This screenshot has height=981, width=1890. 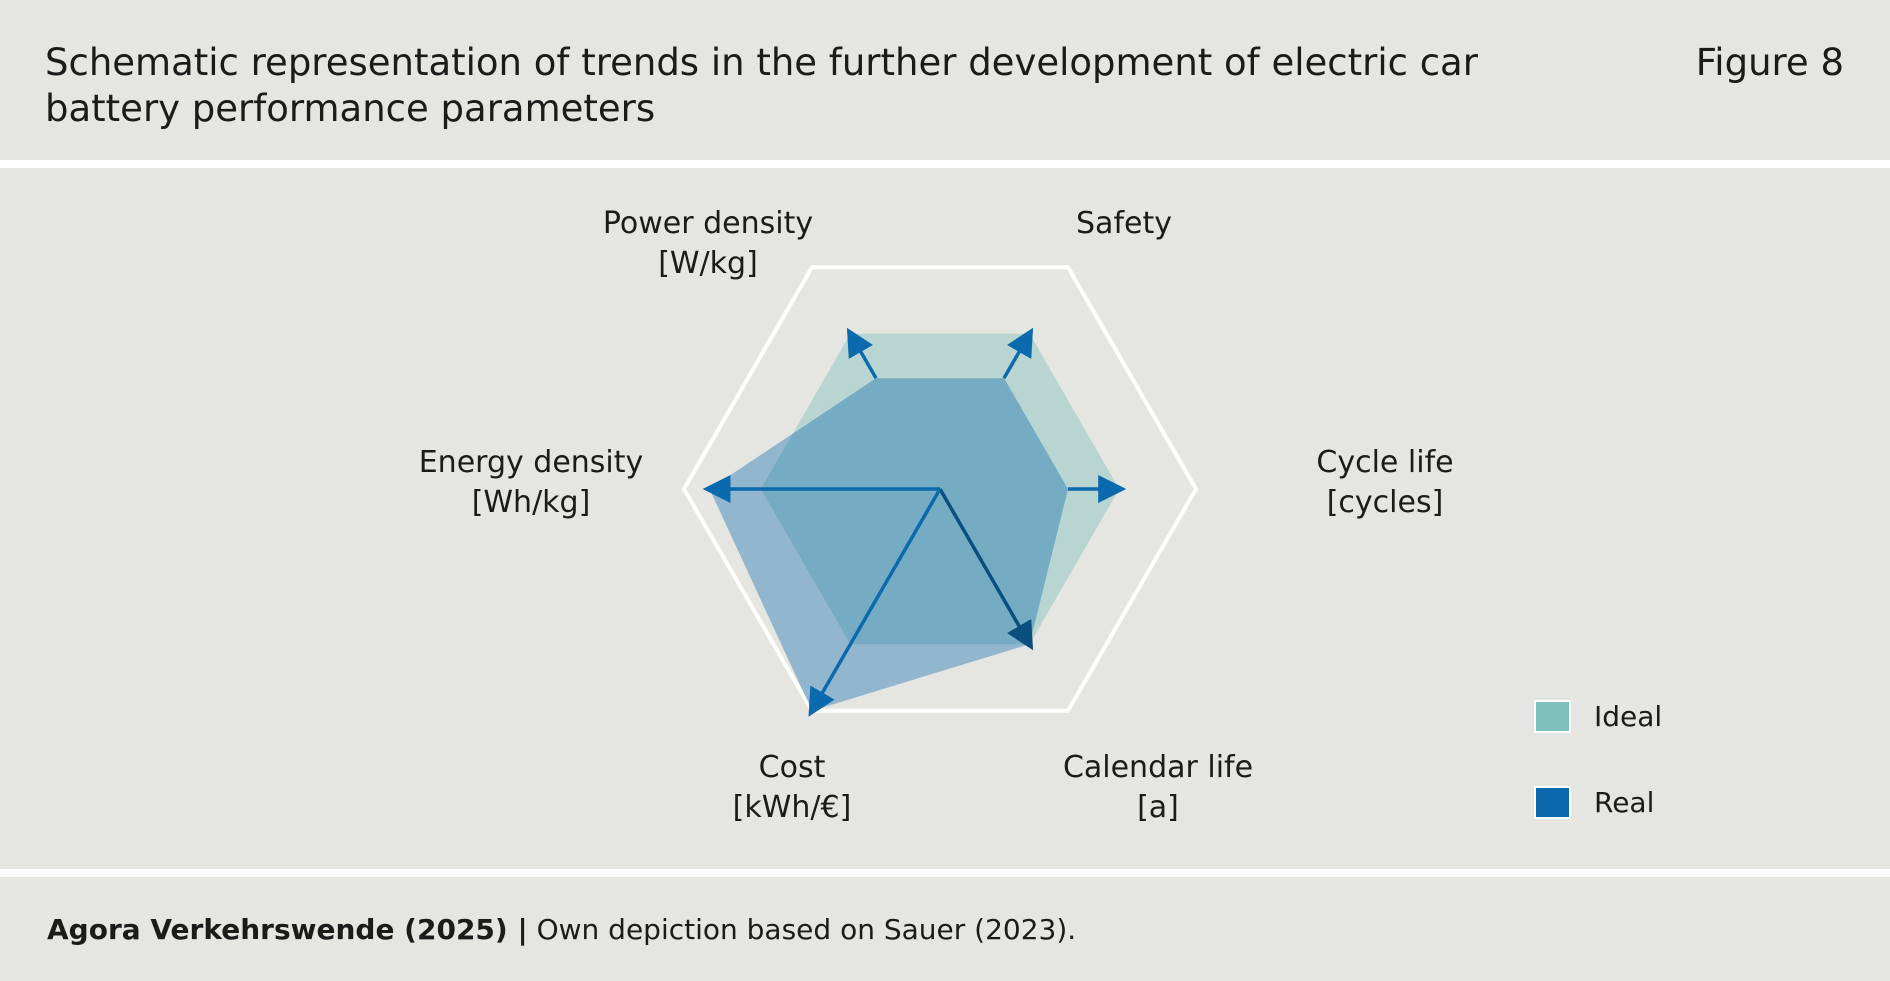 I want to click on axis-label-cost-line: [kWh/€], so click(x=792, y=807).